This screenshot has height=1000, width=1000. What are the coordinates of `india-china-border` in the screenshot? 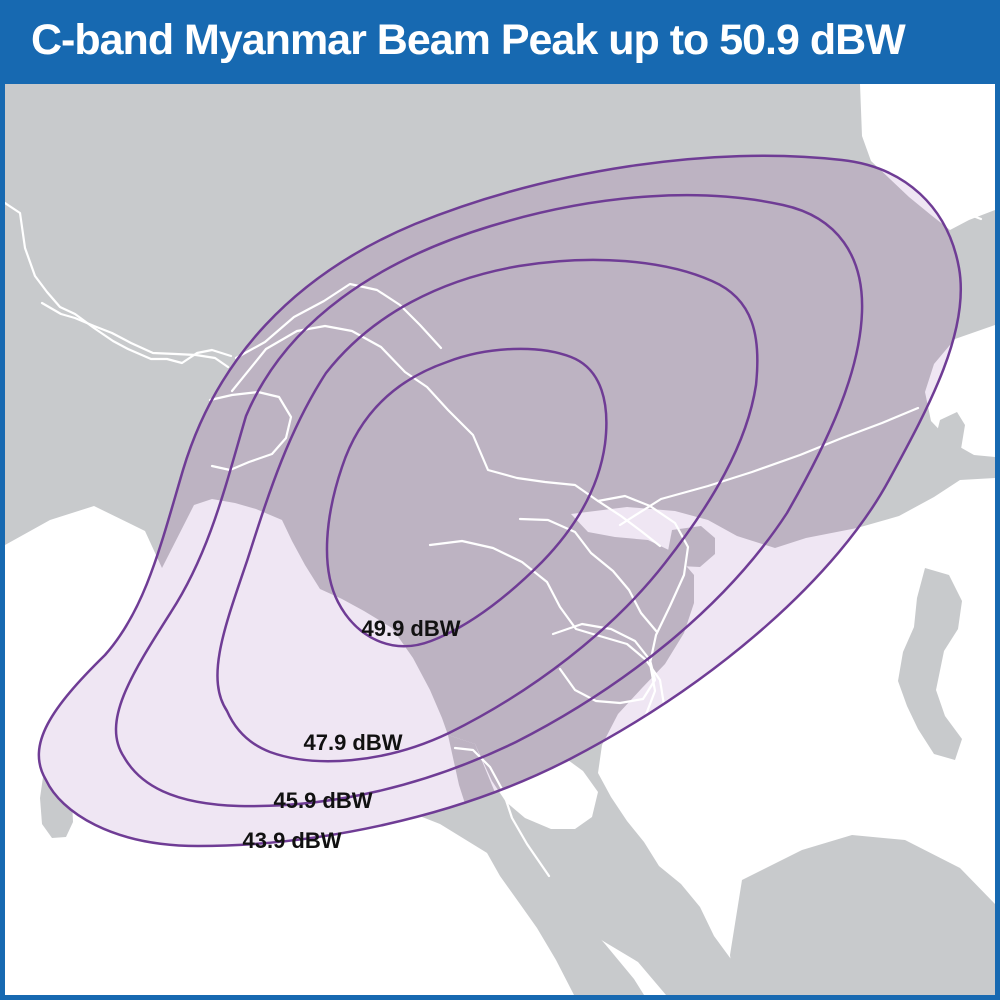 It's located at (338, 321).